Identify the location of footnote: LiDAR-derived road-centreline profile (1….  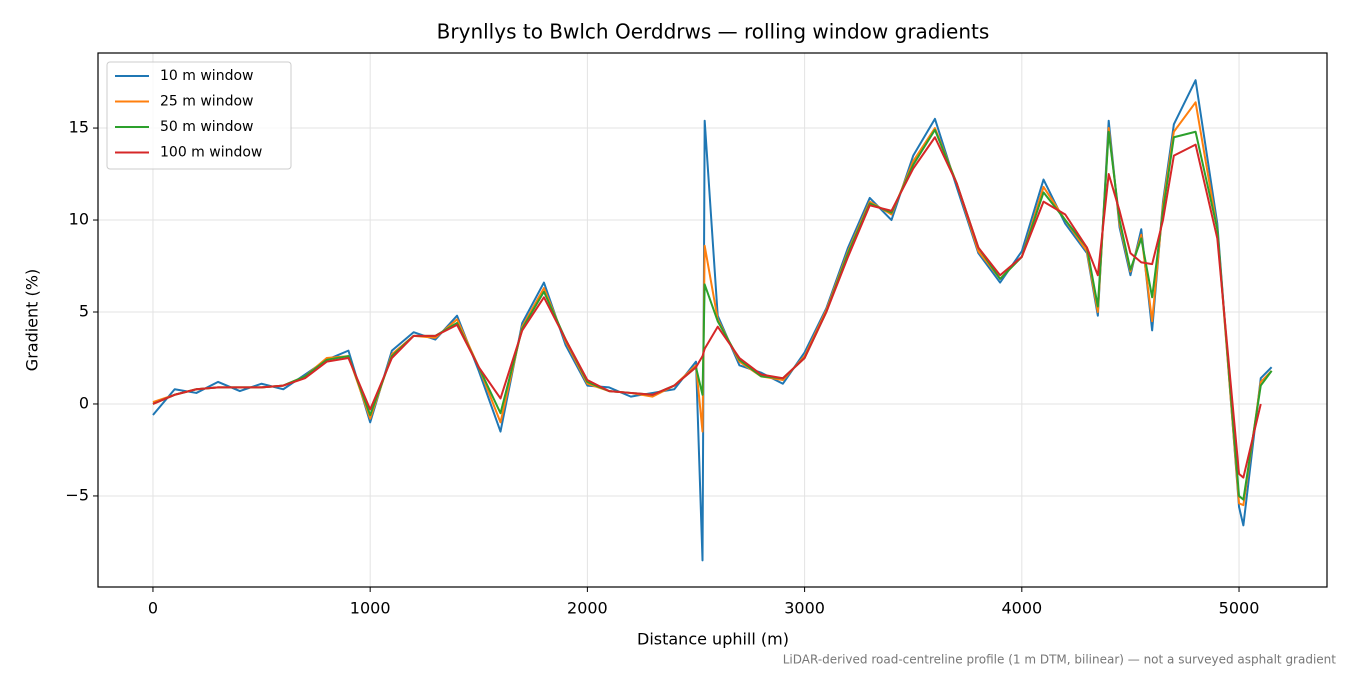
(1060, 660).